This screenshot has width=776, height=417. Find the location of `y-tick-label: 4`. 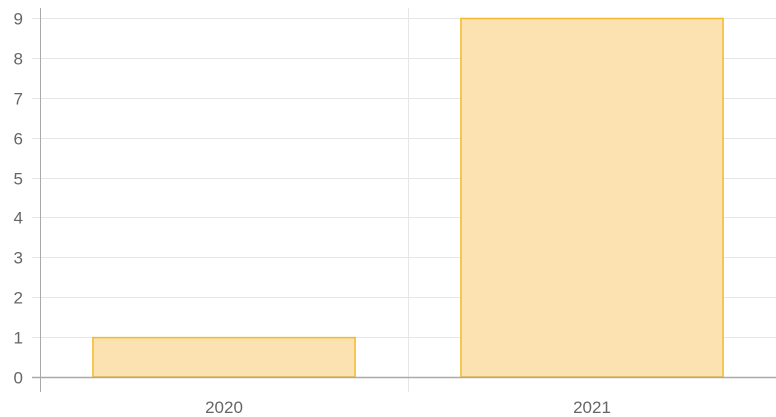

y-tick-label: 4 is located at coordinates (18, 218).